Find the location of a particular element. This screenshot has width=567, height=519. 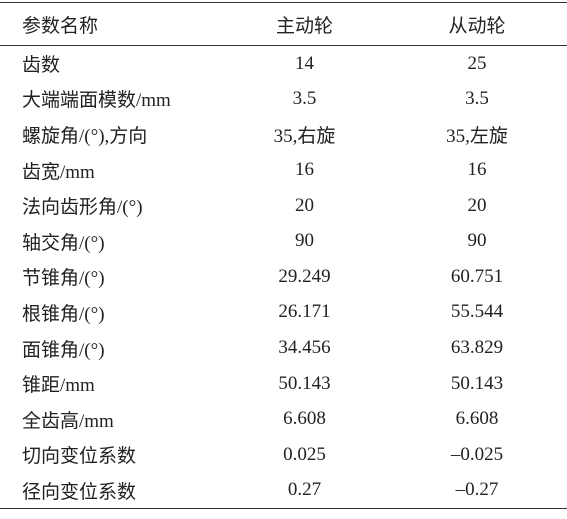

table-cell: 锥距/mm is located at coordinates (58, 386).